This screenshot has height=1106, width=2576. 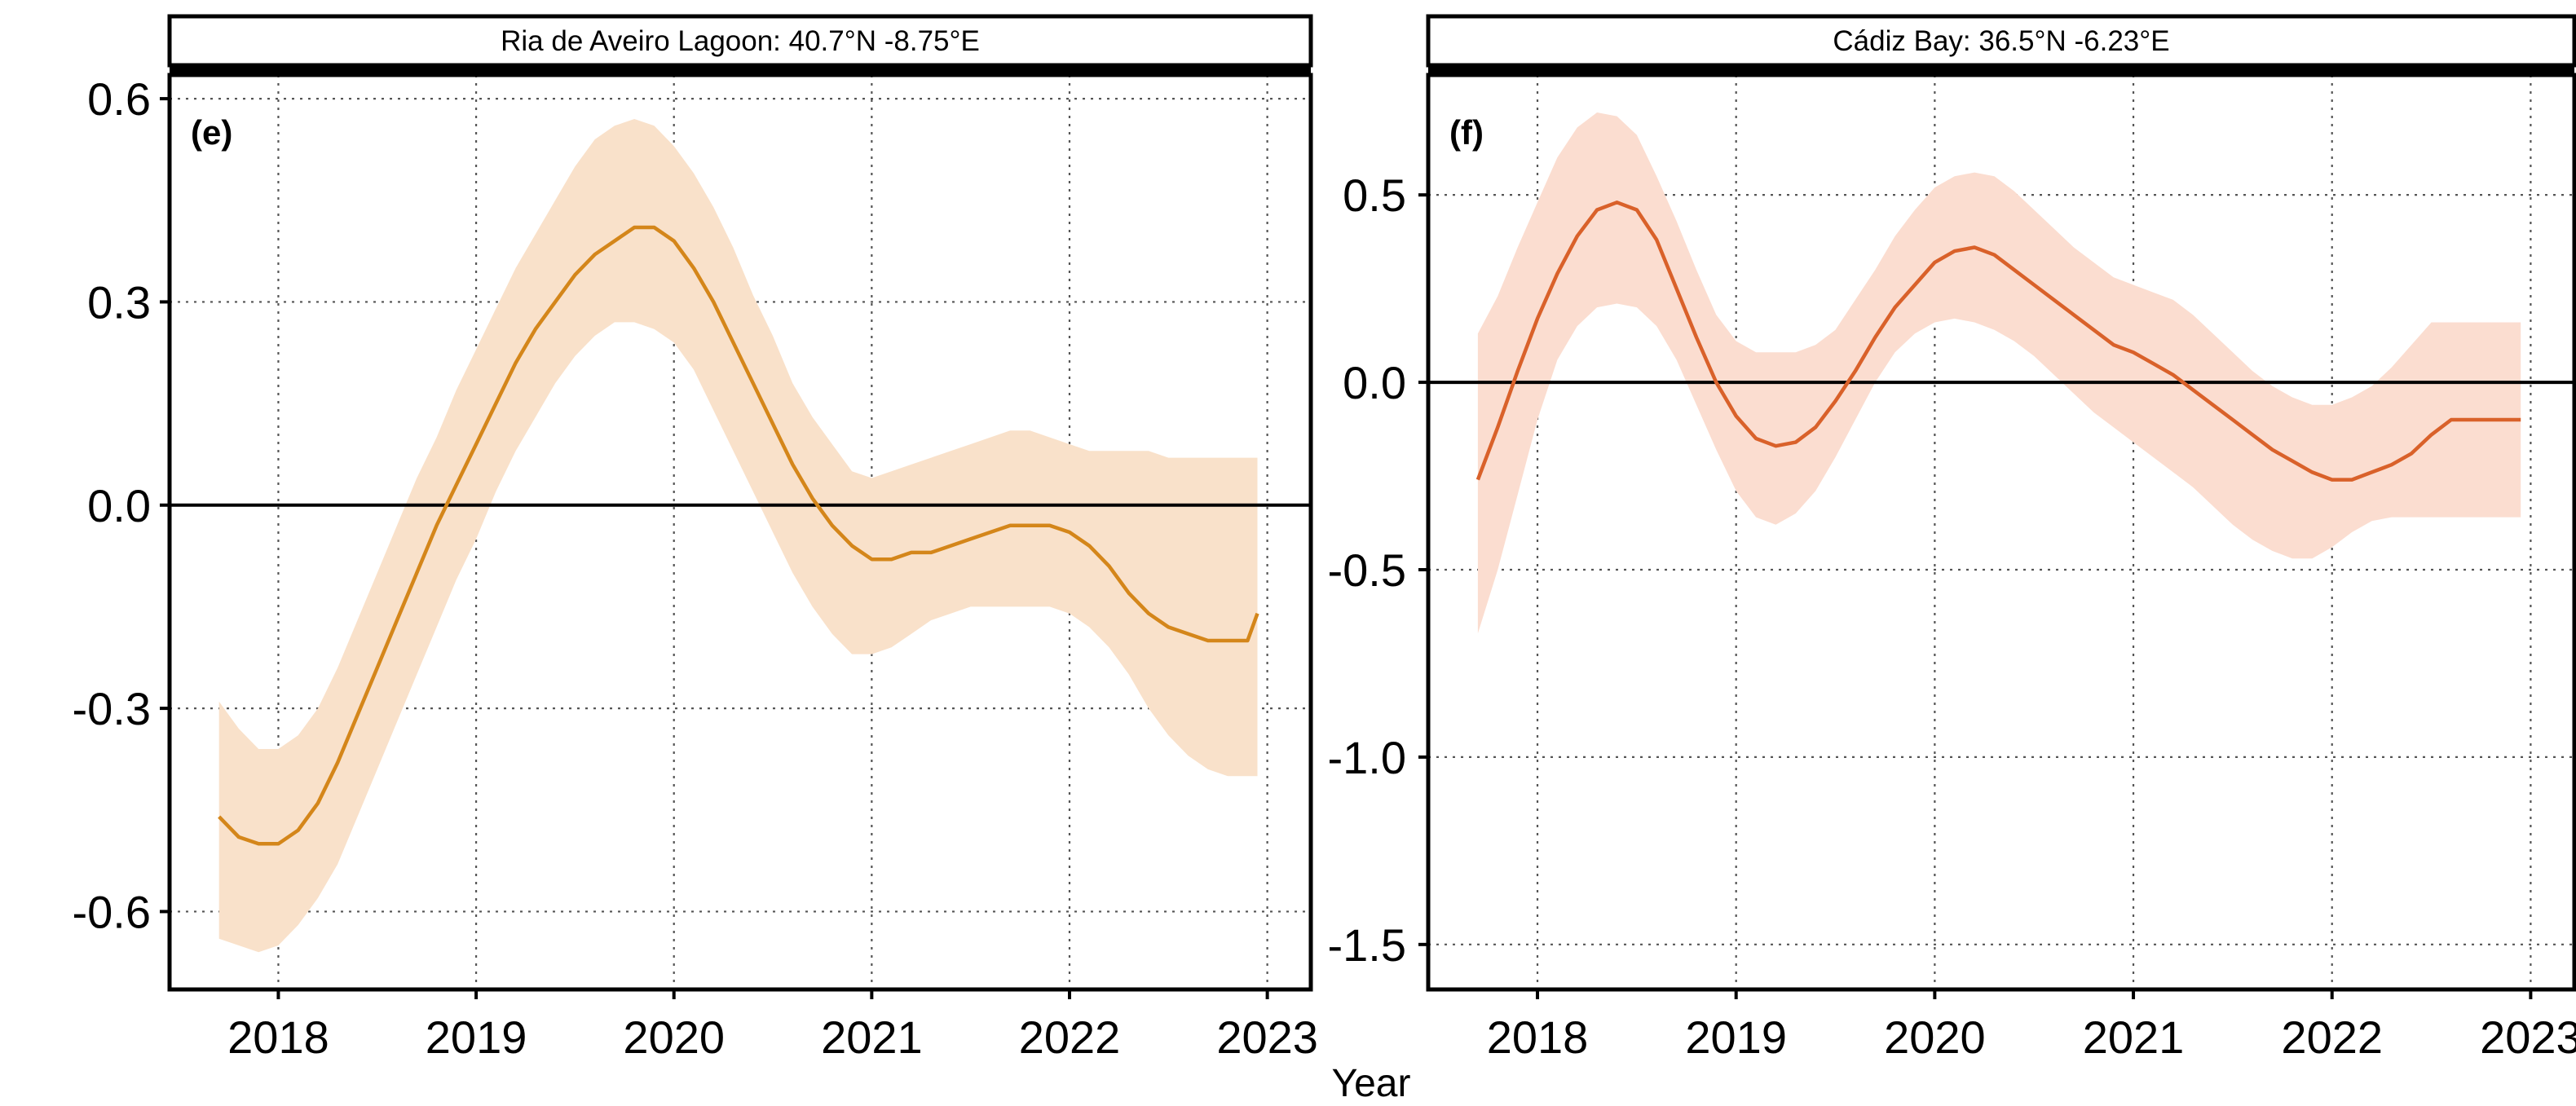 I want to click on panel-e-x-tick-label: 2021, so click(x=872, y=1037).